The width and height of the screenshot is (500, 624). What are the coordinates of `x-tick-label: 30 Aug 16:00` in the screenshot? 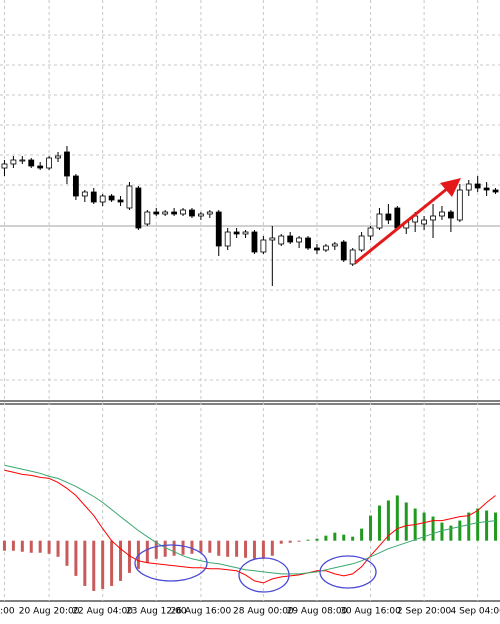 It's located at (370, 612).